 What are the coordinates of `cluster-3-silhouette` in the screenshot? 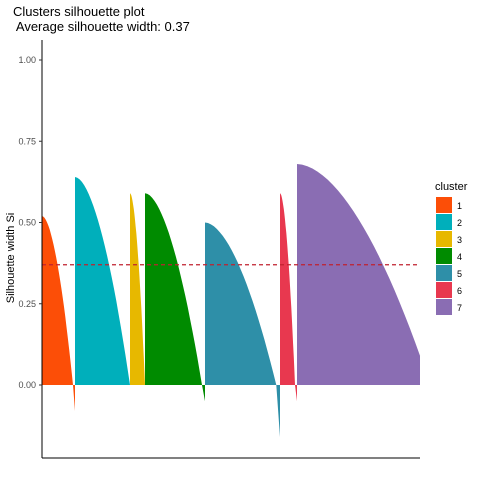 It's located at (137, 289).